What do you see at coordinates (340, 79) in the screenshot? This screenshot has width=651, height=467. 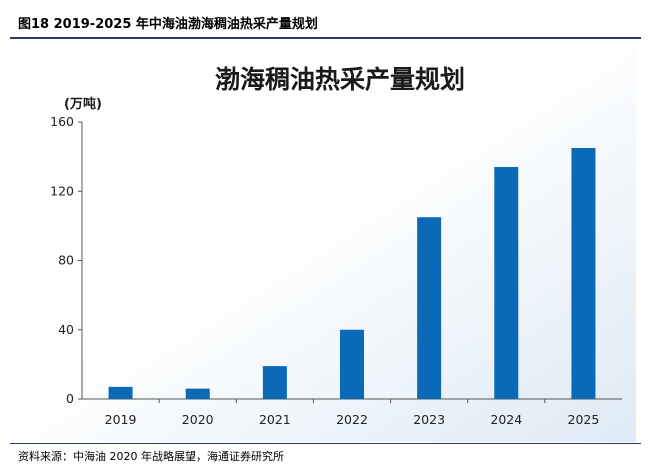 I see `chart-title: 渤海稠油热采产量规划` at bounding box center [340, 79].